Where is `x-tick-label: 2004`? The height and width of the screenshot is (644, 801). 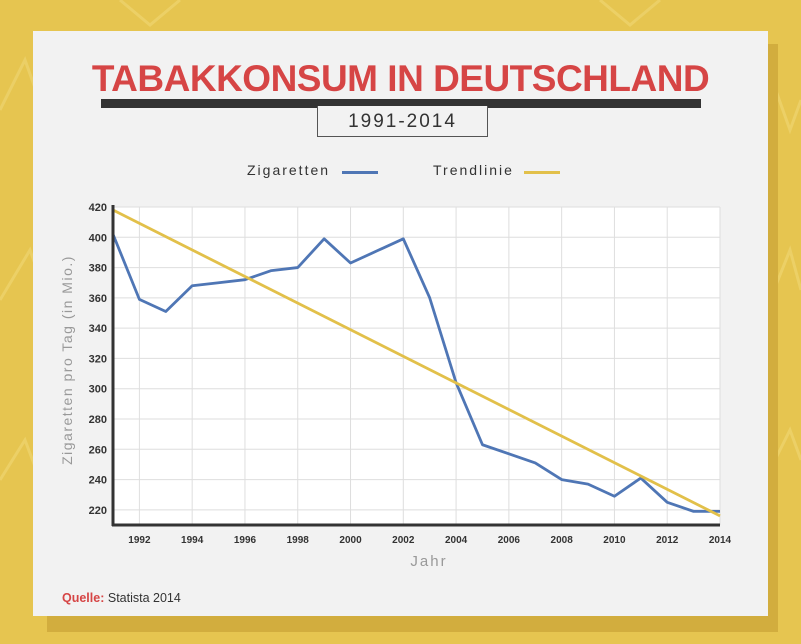
x-tick-label: 2004 is located at coordinates (456, 540).